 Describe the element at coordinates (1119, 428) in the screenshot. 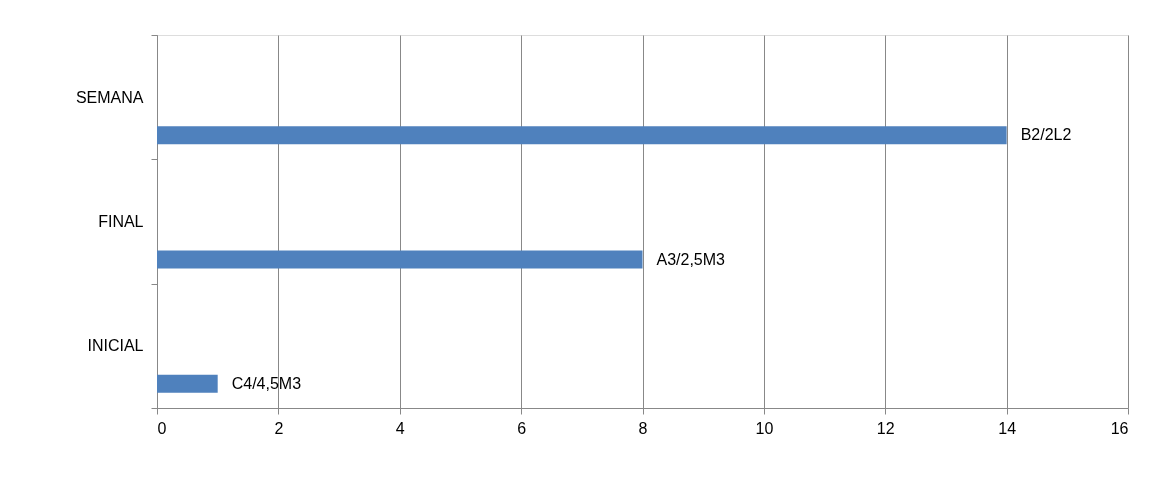

I see `x-tick-label: 16` at that location.